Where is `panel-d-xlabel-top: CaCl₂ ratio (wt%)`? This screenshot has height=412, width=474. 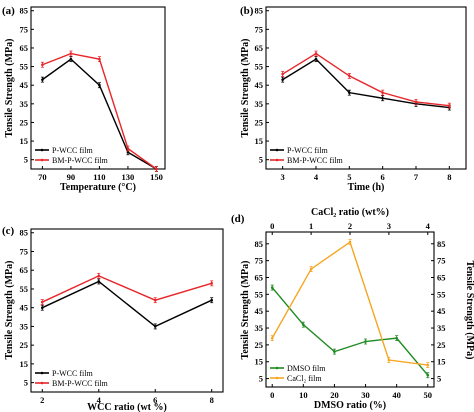
panel-d-xlabel-top: CaCl₂ ratio (wt%) is located at coordinates (350, 212).